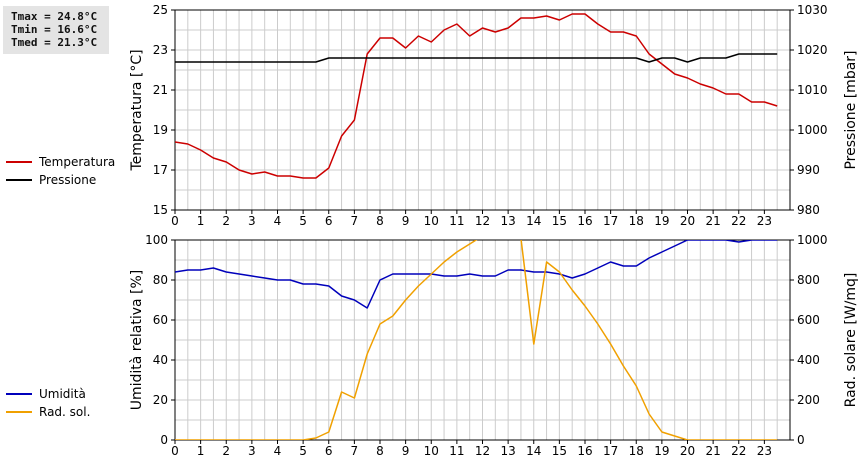  What do you see at coordinates (851, 109) in the screenshot?
I see `panel1-y2-axis-label: Pressione [mbar]` at bounding box center [851, 109].